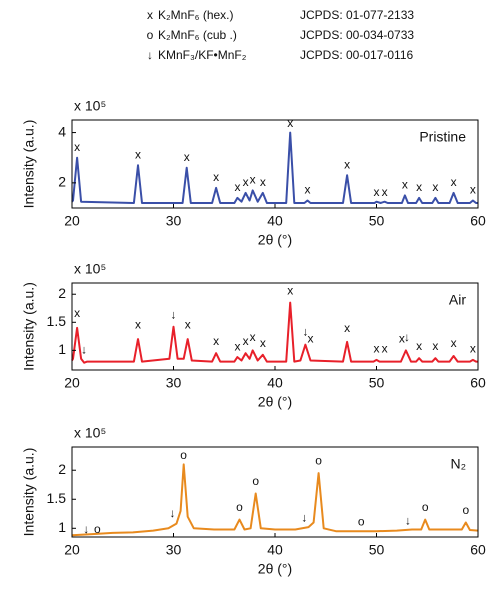 The width and height of the screenshot is (490, 593). What do you see at coordinates (197, 35) in the screenshot?
I see `legend-label: K₂MnF₆ (cub .)` at bounding box center [197, 35].